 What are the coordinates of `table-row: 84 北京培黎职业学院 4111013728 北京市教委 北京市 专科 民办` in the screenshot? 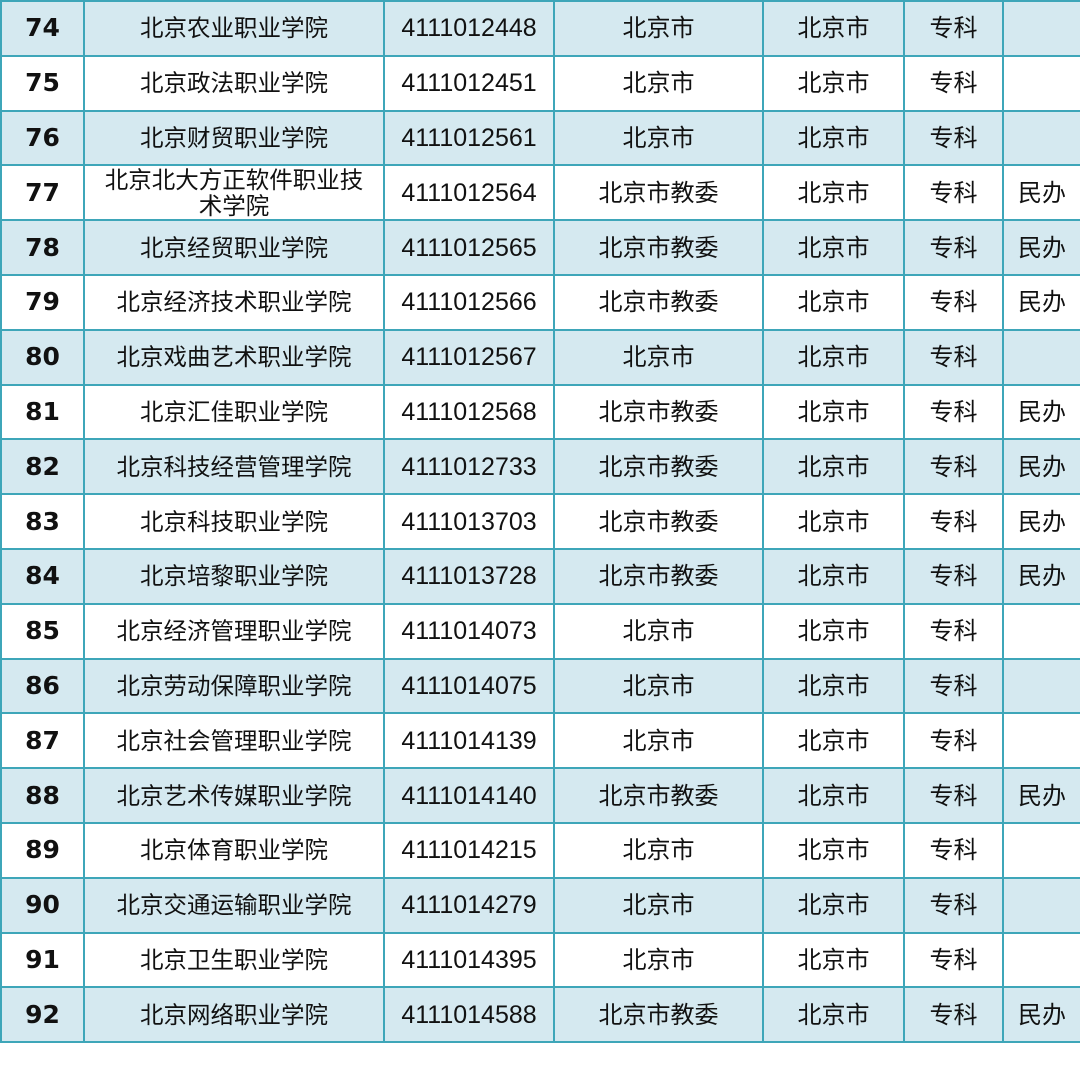 It's located at (540, 576).